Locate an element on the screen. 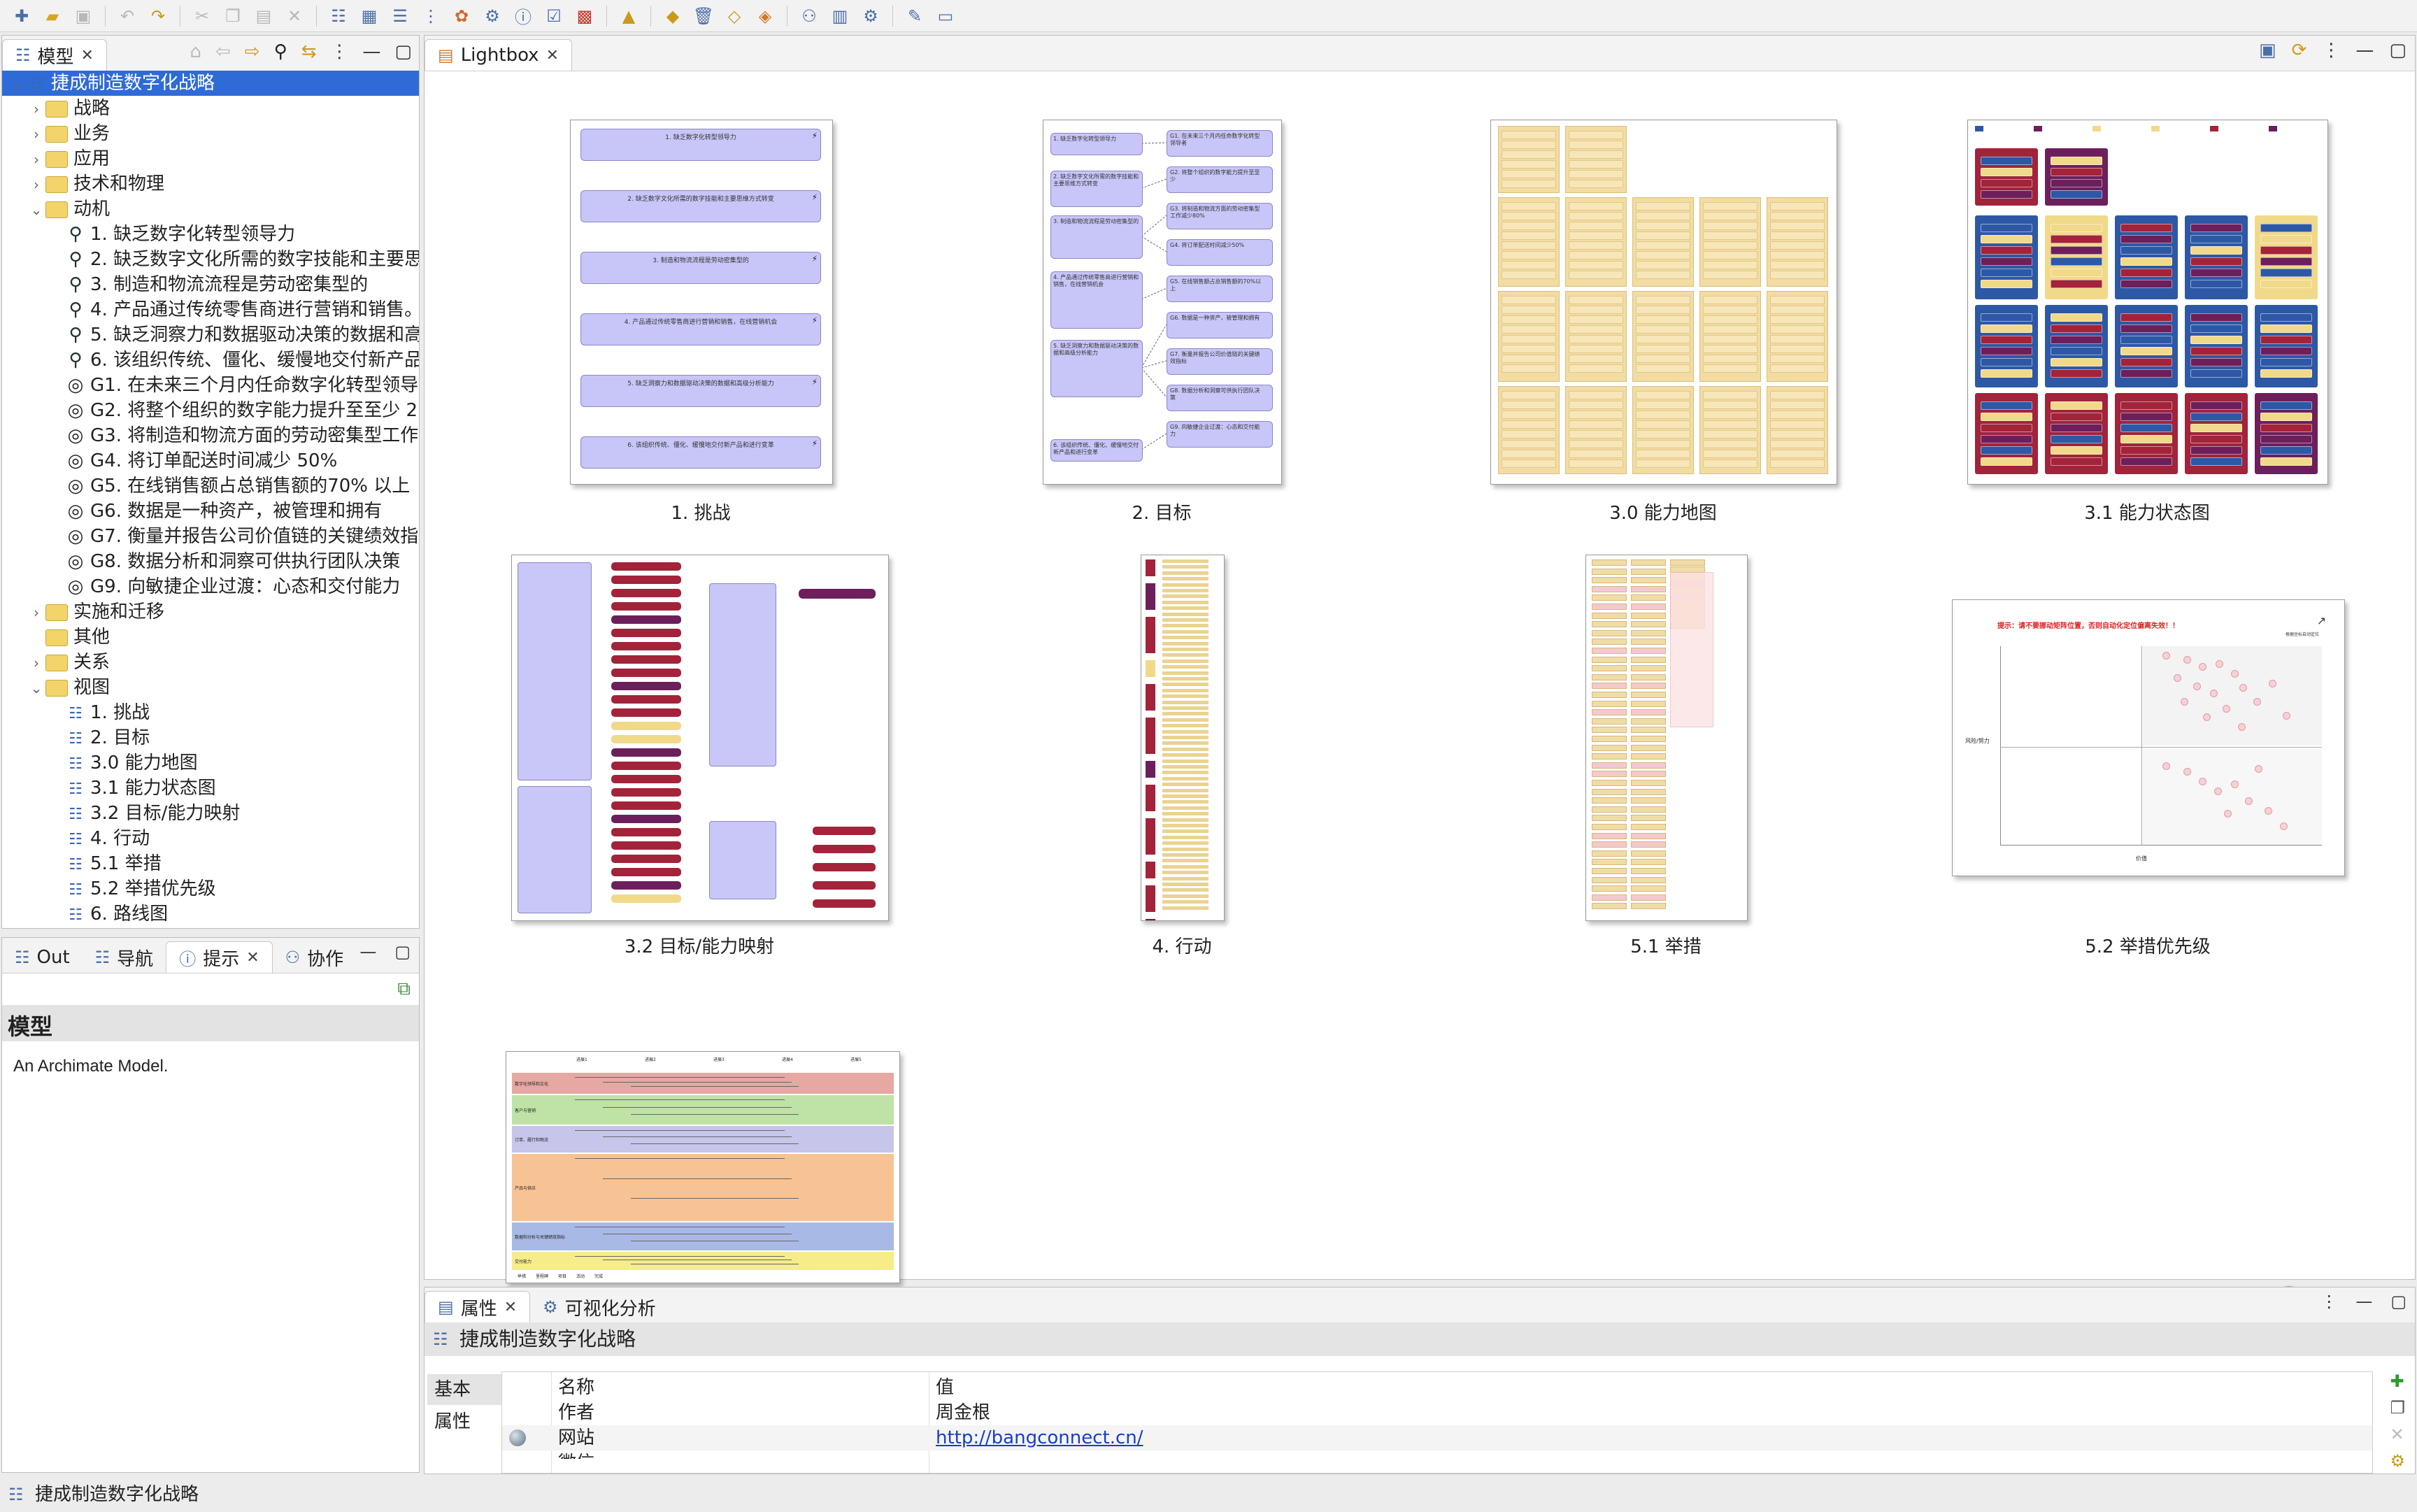 Image resolution: width=2417 pixels, height=1512 pixels. share-icon: ◈ is located at coordinates (765, 16).